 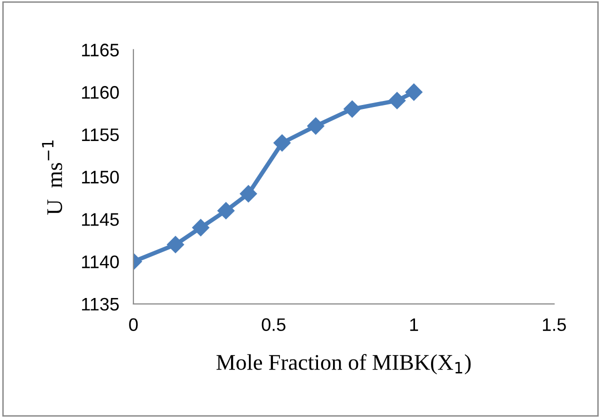 What do you see at coordinates (100, 135) in the screenshot?
I see `y-tick-label: 1155` at bounding box center [100, 135].